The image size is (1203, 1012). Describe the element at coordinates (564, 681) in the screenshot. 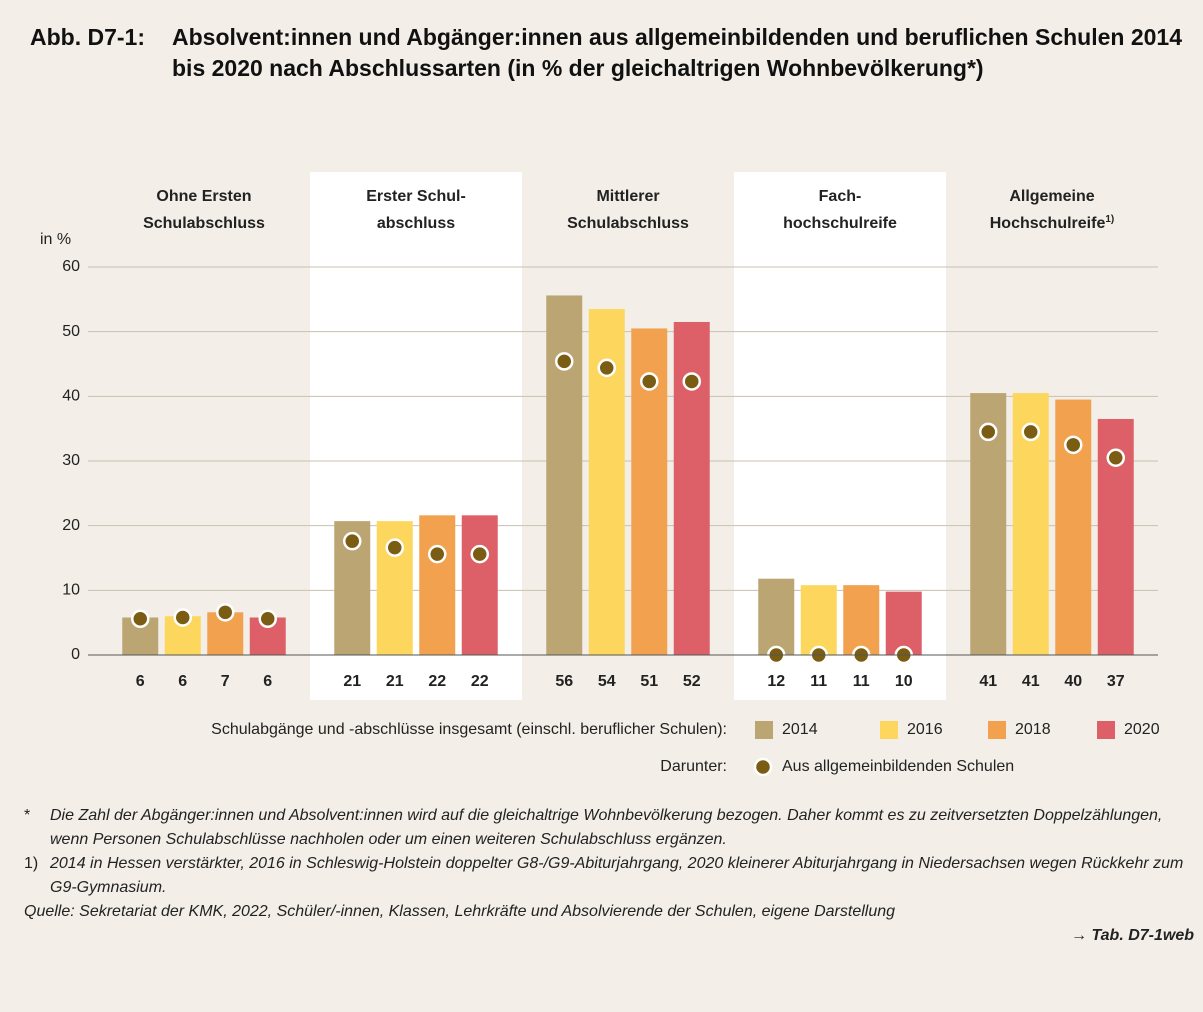

I see `value-label: 56` at that location.